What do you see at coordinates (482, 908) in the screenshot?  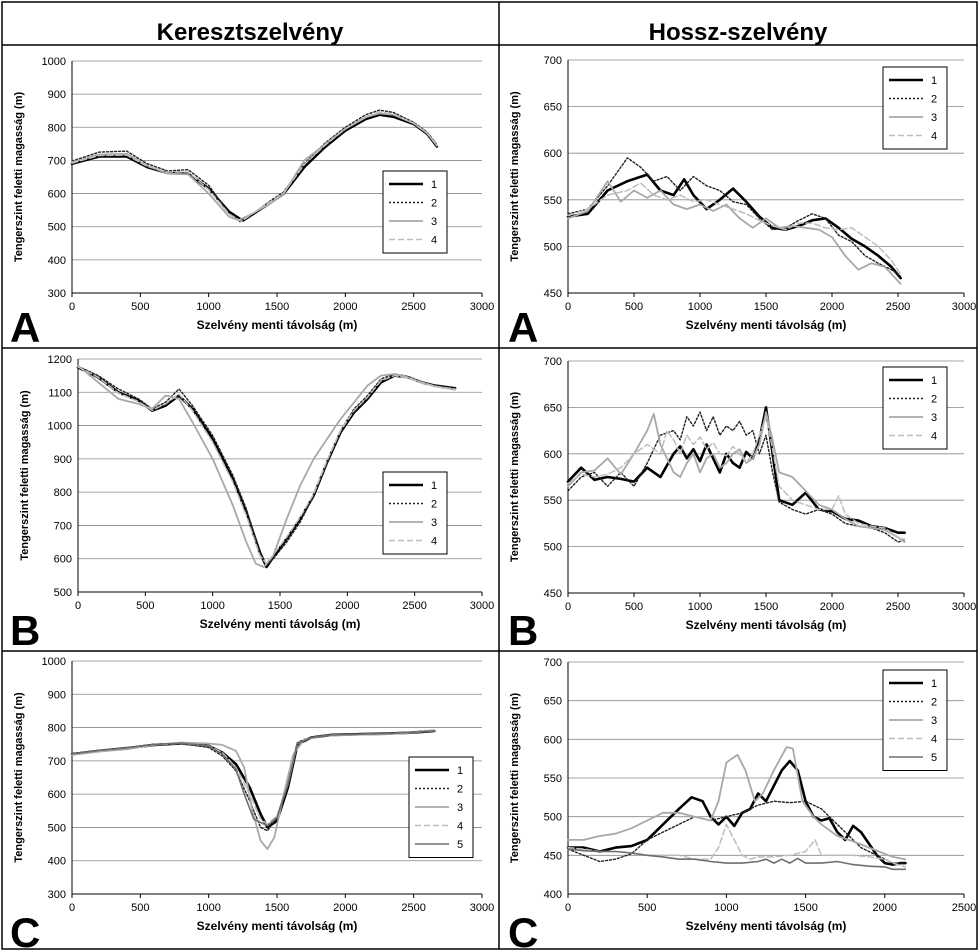 I see `x-tick-label: 3000` at bounding box center [482, 908].